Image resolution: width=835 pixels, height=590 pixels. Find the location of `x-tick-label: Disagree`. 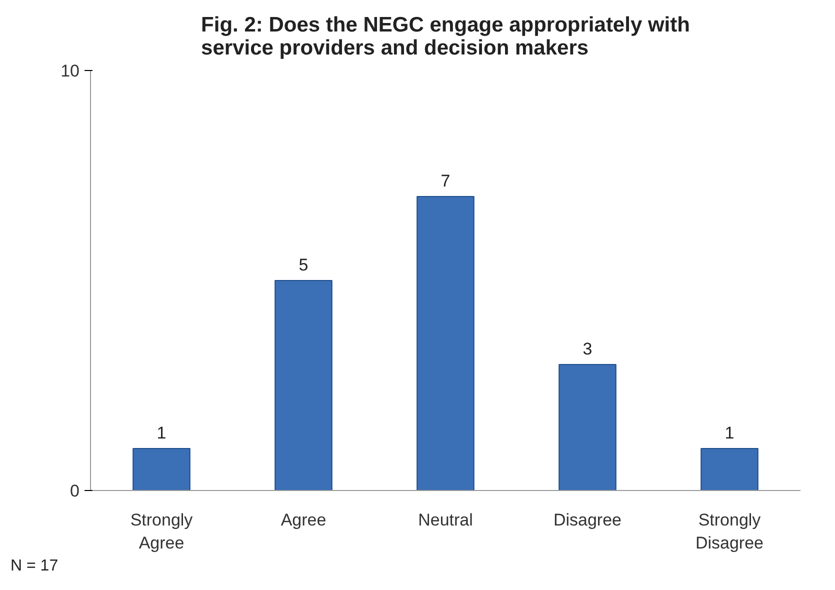

x-tick-label: Disagree is located at coordinates (587, 520).